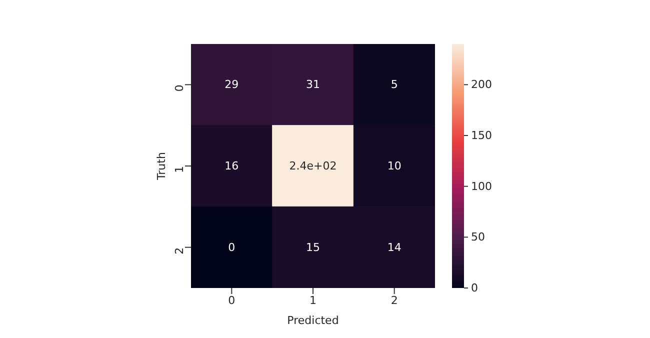 This screenshot has height=338, width=650. What do you see at coordinates (313, 300) in the screenshot?
I see `x-tick-label: 1` at bounding box center [313, 300].